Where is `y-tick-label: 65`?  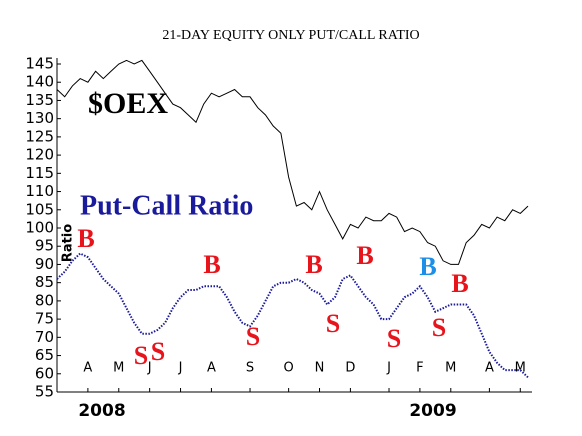
y-tick-label: 65 is located at coordinates (44, 355).